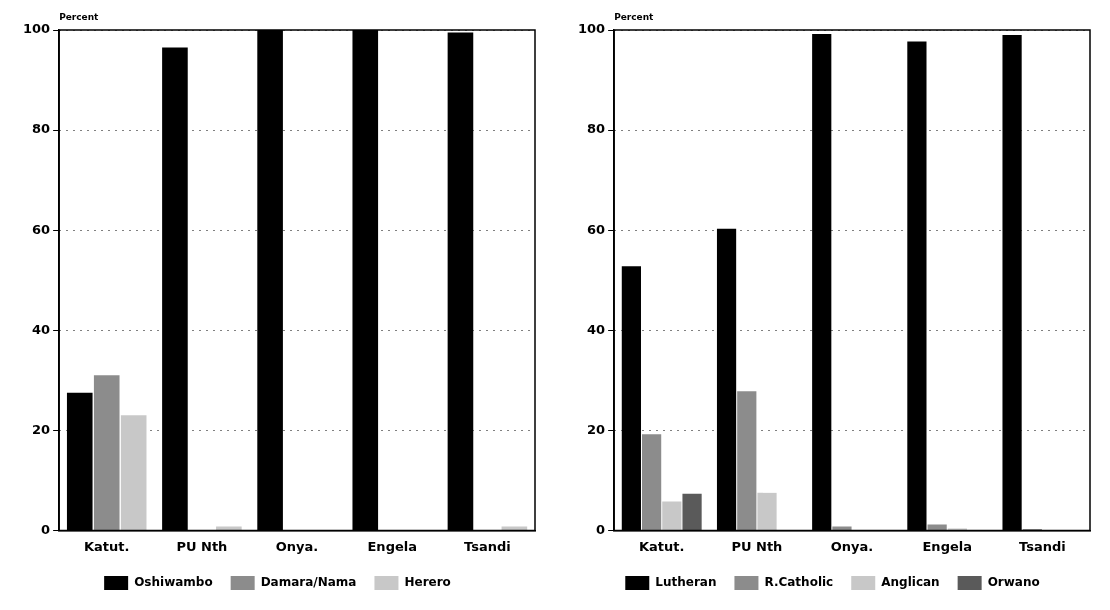 The image size is (1110, 610). Describe the element at coordinates (910, 582) in the screenshot. I see `legend-label: Anglican` at that location.